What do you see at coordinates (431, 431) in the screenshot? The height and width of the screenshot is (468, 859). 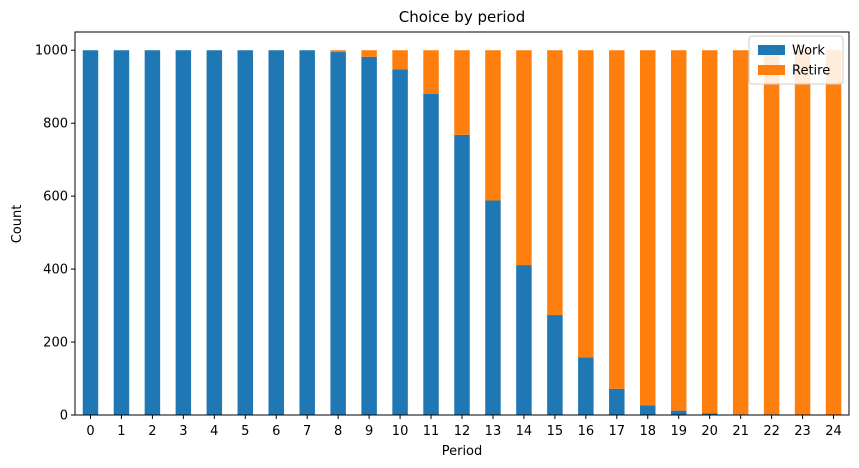 I see `x-tick-label: 11` at bounding box center [431, 431].